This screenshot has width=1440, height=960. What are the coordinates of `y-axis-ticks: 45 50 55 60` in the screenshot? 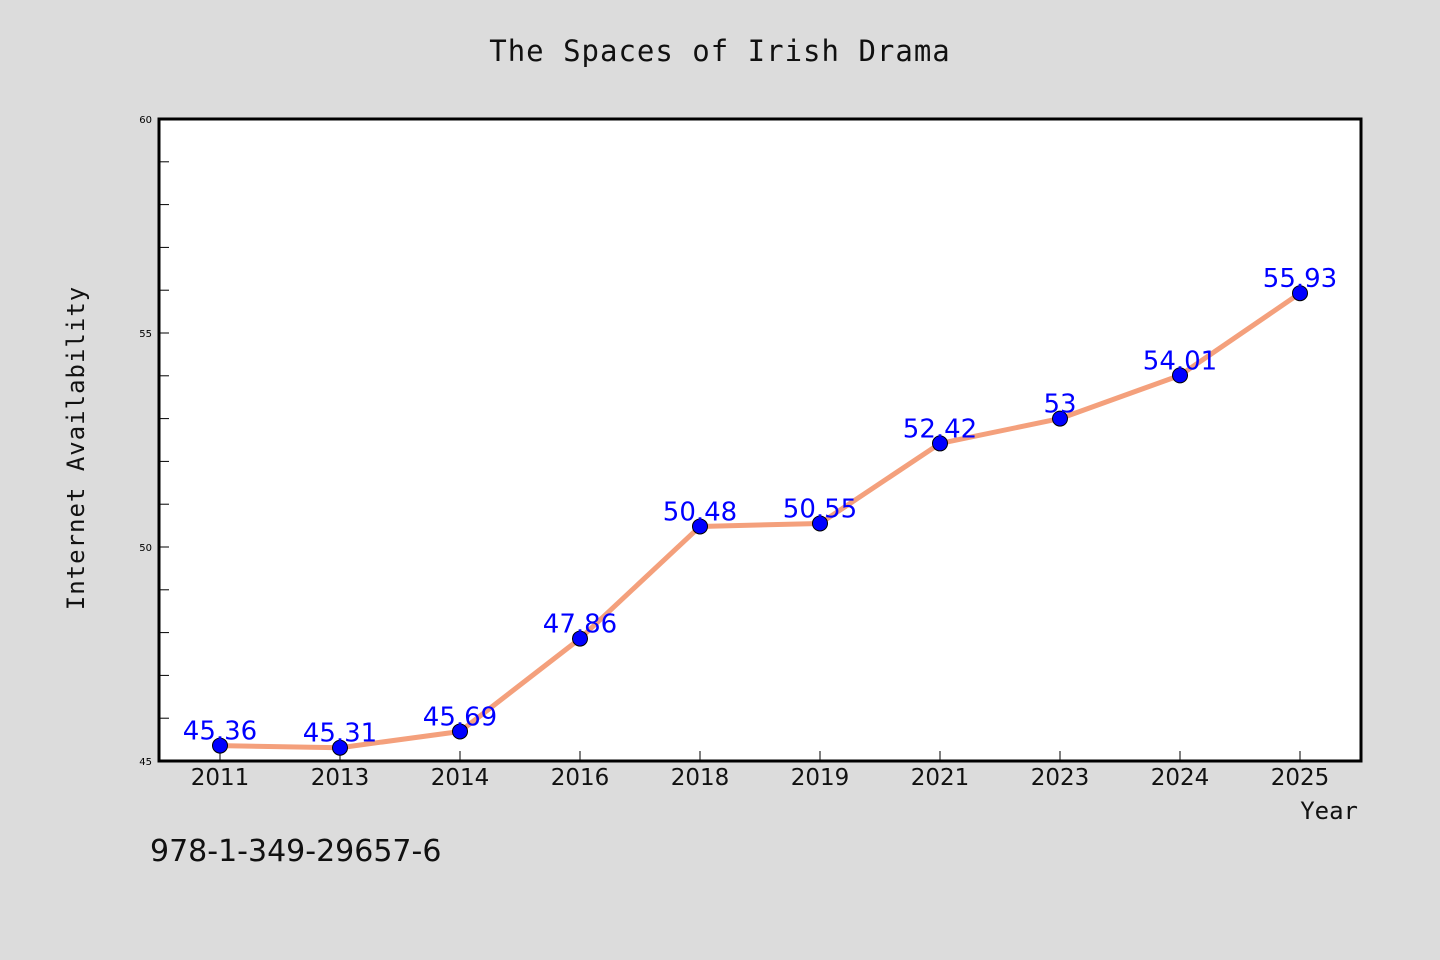 It's located at (154, 441).